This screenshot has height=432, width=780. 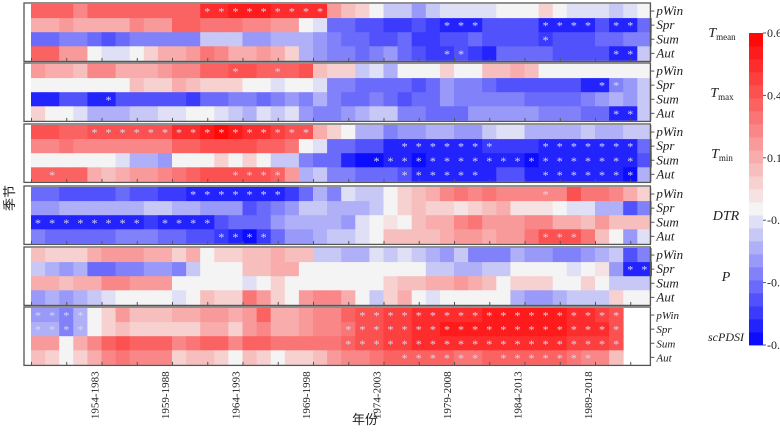 I want to click on season-label: Spr, so click(x=665, y=207).